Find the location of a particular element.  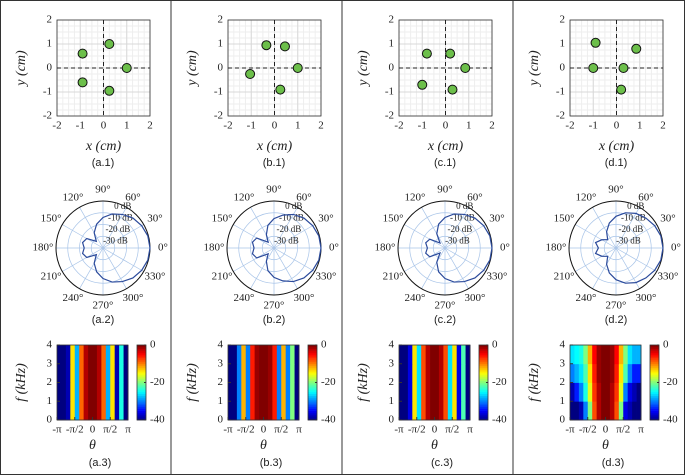

x-axis-label: x (cm) is located at coordinates (103, 146).